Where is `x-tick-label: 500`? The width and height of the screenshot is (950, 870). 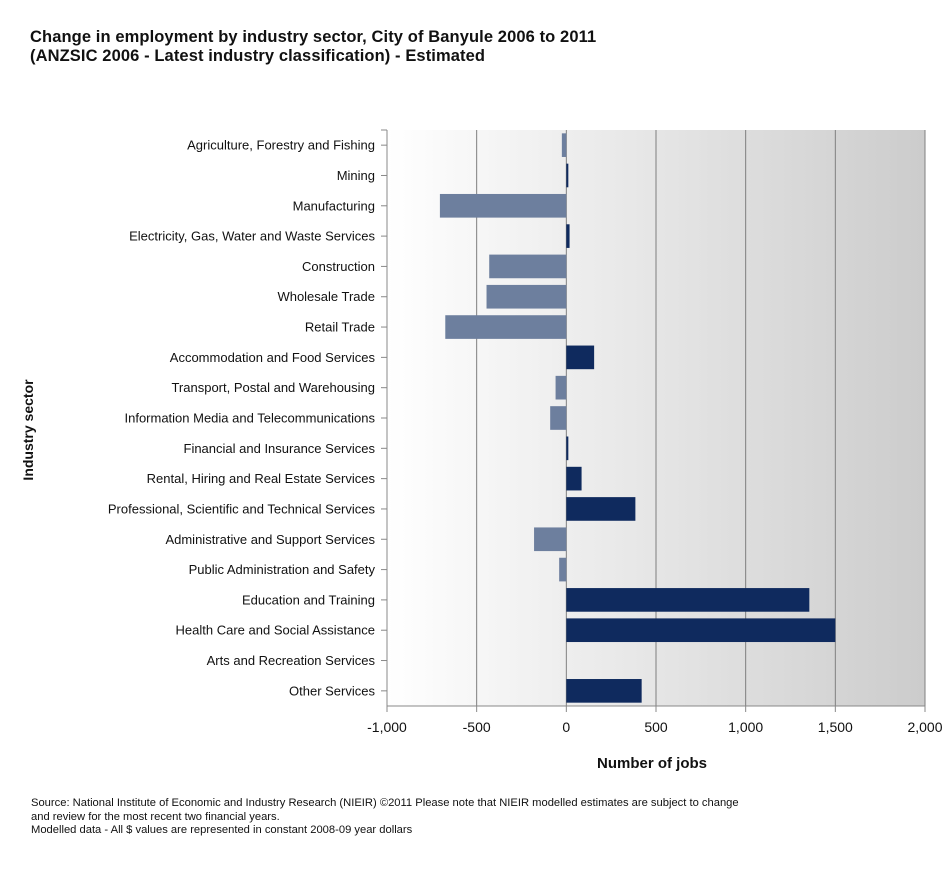 x-tick-label: 500 is located at coordinates (656, 727).